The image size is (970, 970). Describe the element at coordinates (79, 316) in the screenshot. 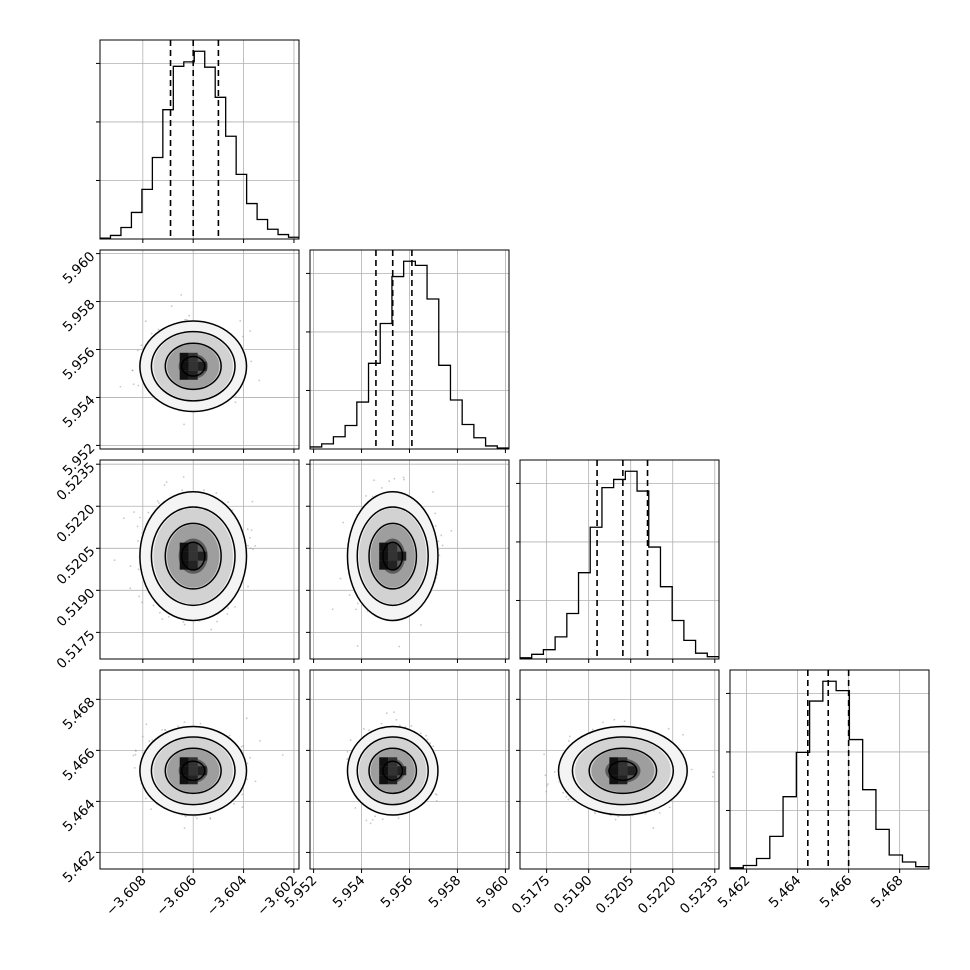

I see `y-tick-label: 5.958` at that location.